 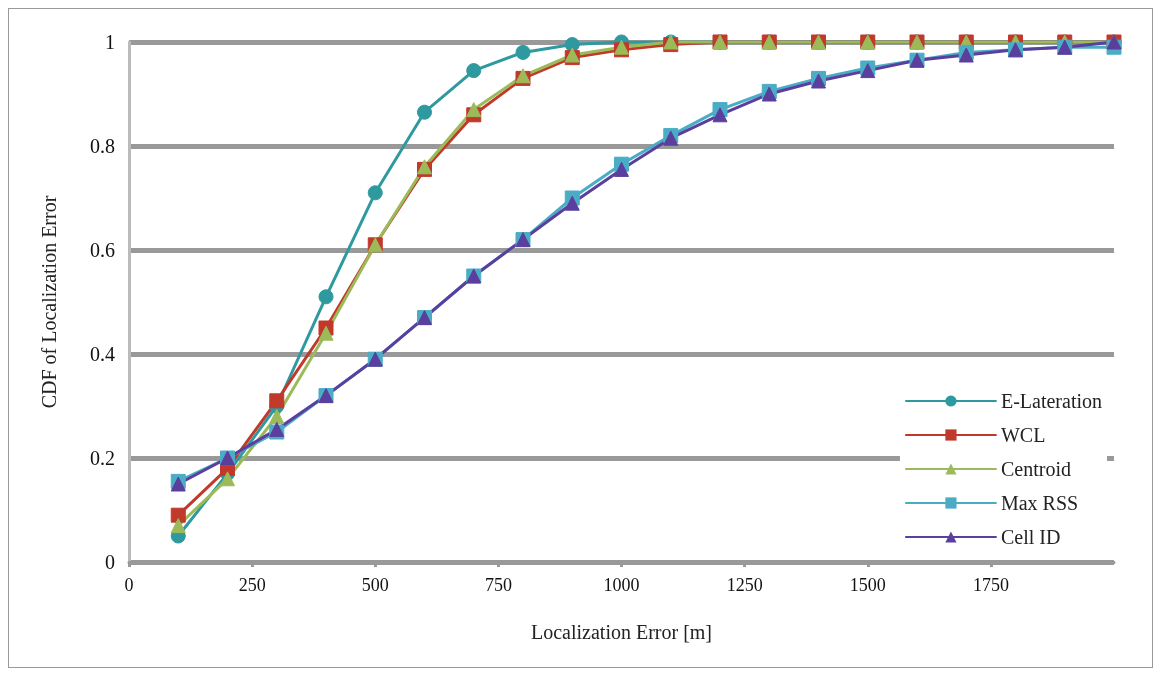 What do you see at coordinates (1039, 503) in the screenshot?
I see `legend-label: Max RSS` at bounding box center [1039, 503].